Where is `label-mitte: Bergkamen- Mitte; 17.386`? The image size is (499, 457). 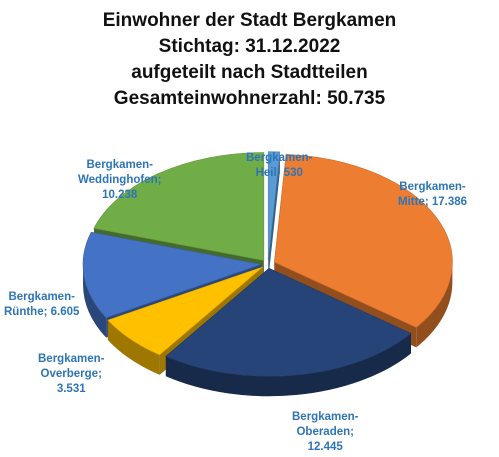
label-mitte: Bergkamen- Mitte; 17.386 is located at coordinates (433, 194).